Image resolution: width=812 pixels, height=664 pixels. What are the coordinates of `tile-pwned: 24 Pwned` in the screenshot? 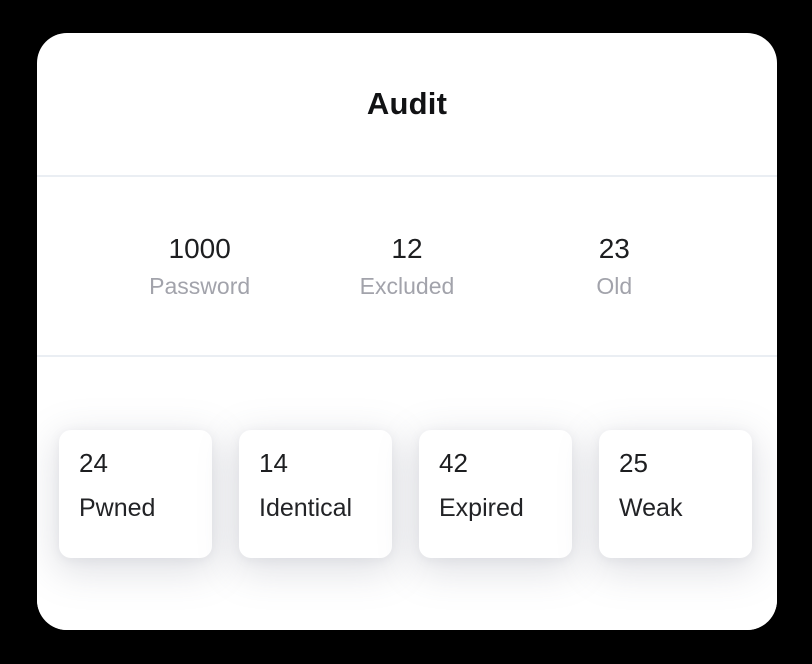 It's located at (135, 493).